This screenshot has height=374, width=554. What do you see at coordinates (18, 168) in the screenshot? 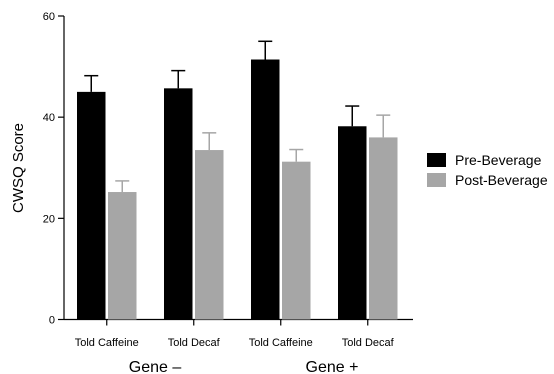
I see `y-axis-title: CWSQ Score` at bounding box center [18, 168].